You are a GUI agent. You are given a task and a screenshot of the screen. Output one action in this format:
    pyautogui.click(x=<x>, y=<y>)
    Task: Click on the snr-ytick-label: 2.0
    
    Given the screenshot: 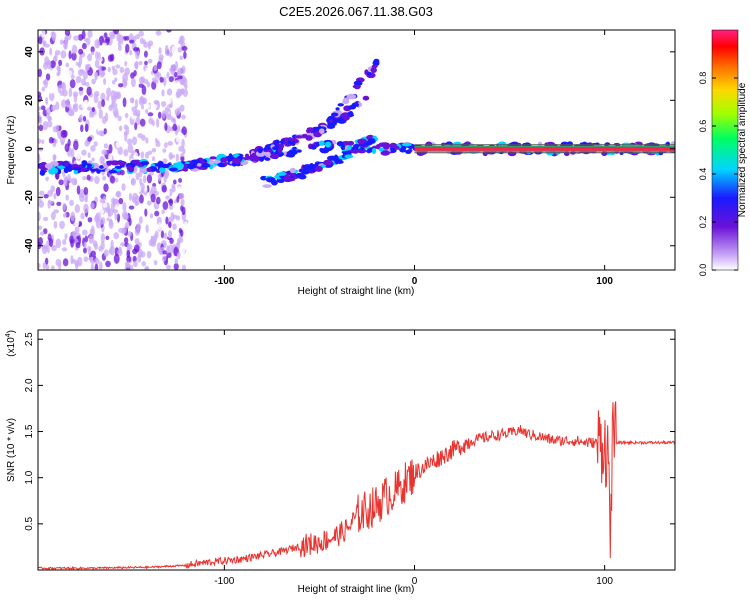 What is the action you would take?
    pyautogui.click(x=29, y=385)
    